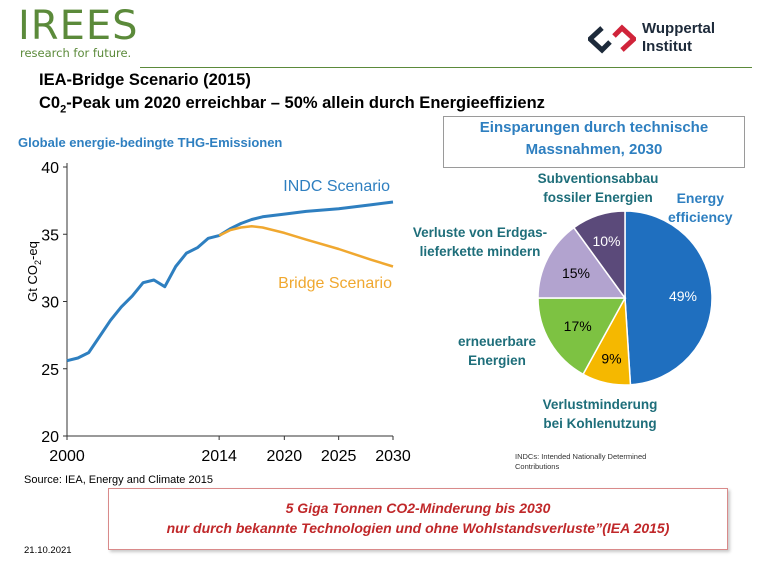  I want to click on header-divider, so click(446, 67).